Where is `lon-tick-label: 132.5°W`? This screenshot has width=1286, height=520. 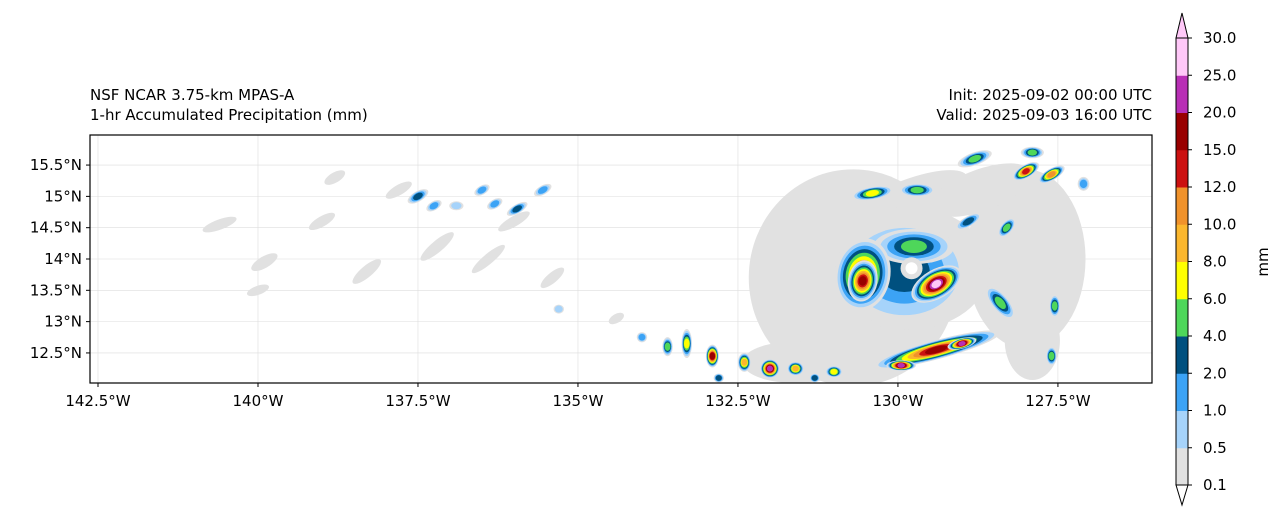 lon-tick-label: 132.5°W is located at coordinates (737, 401).